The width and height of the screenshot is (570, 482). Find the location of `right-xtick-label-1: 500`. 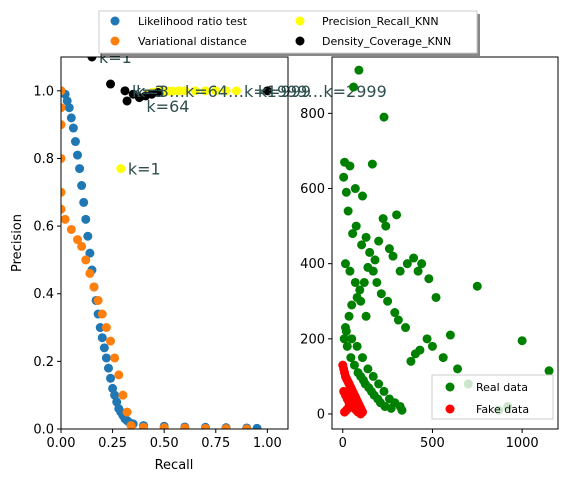

right-xtick-label-1: 500 is located at coordinates (432, 443).